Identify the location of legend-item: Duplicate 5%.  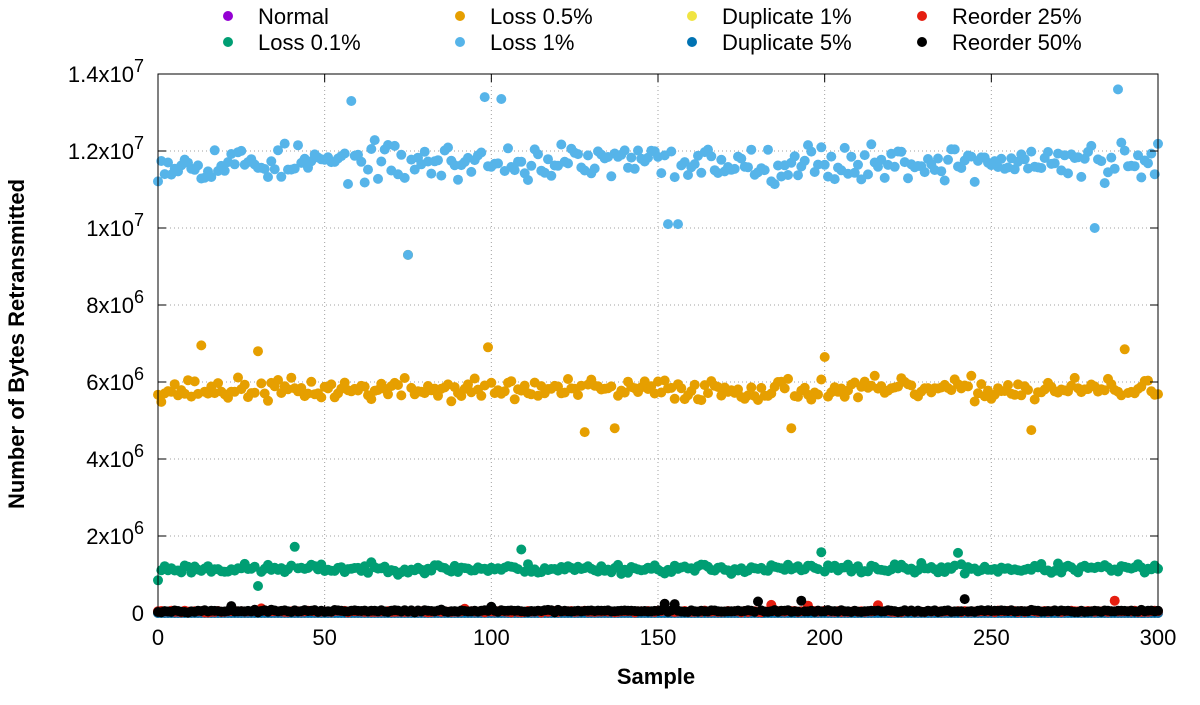
(769, 42).